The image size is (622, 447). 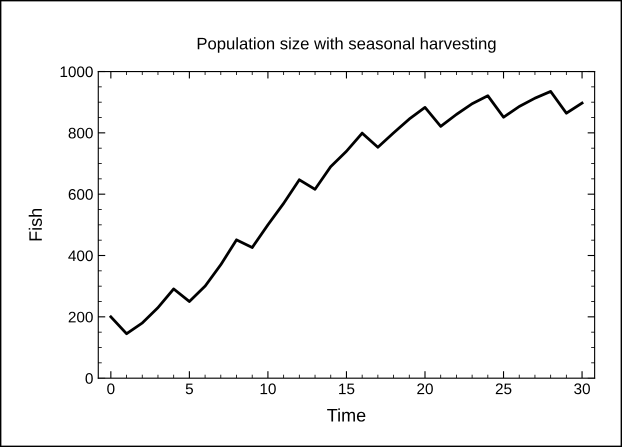 I want to click on y-tick-label: 1000, so click(x=76, y=72).